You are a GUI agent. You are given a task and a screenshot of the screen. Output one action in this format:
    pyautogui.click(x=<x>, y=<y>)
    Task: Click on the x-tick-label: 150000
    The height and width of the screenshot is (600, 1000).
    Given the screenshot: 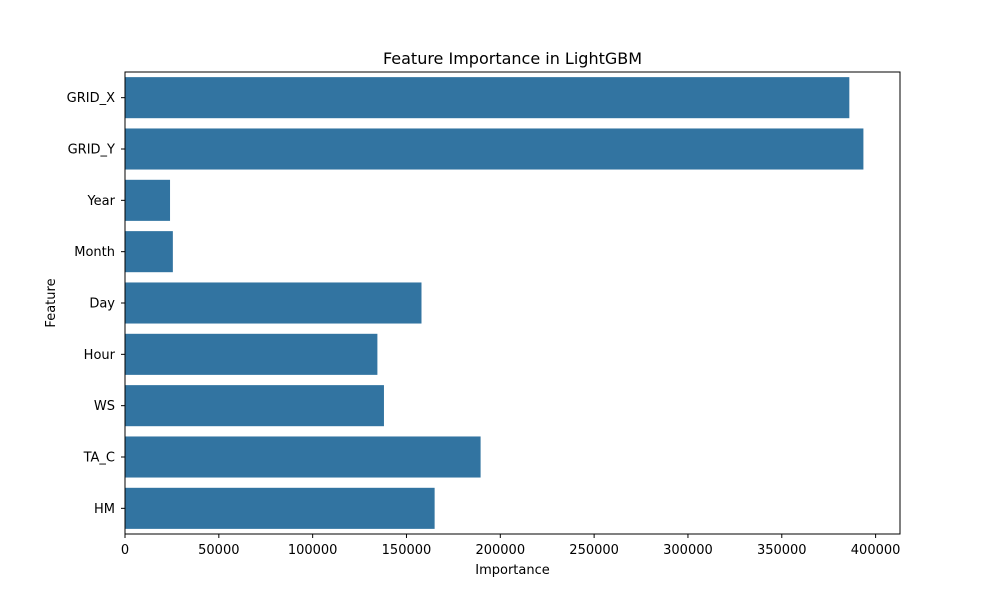 What is the action you would take?
    pyautogui.click(x=407, y=550)
    